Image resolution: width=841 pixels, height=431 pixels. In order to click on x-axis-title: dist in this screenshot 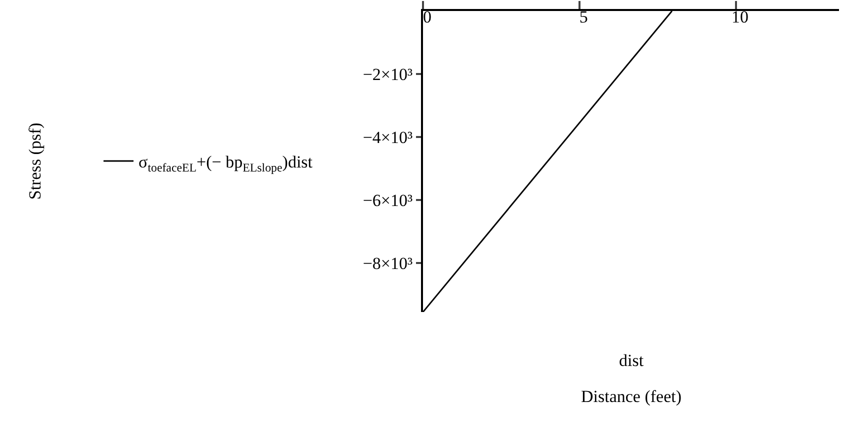, I will do `click(631, 360)`.